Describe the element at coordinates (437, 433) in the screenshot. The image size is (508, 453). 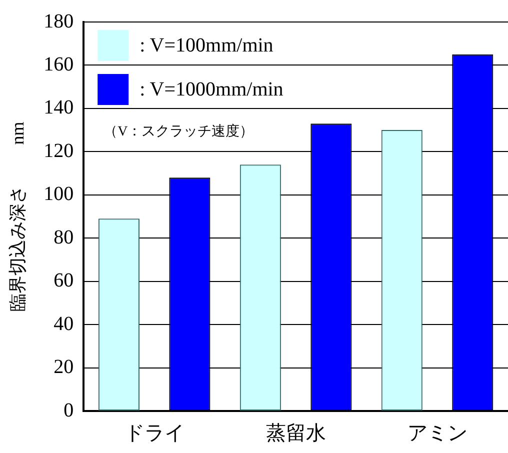
I see `x-tick-label: アミン` at that location.